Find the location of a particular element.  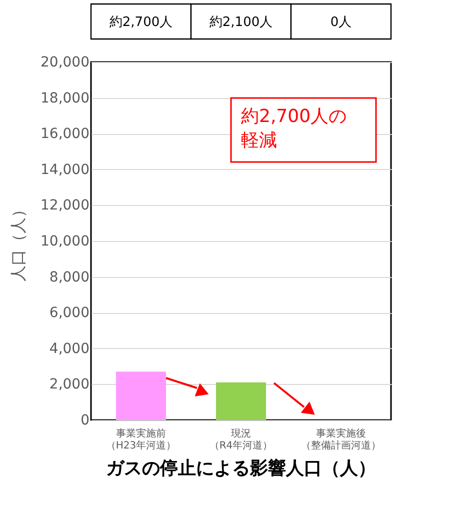

y-tick-label: 16,000 is located at coordinates (65, 134).